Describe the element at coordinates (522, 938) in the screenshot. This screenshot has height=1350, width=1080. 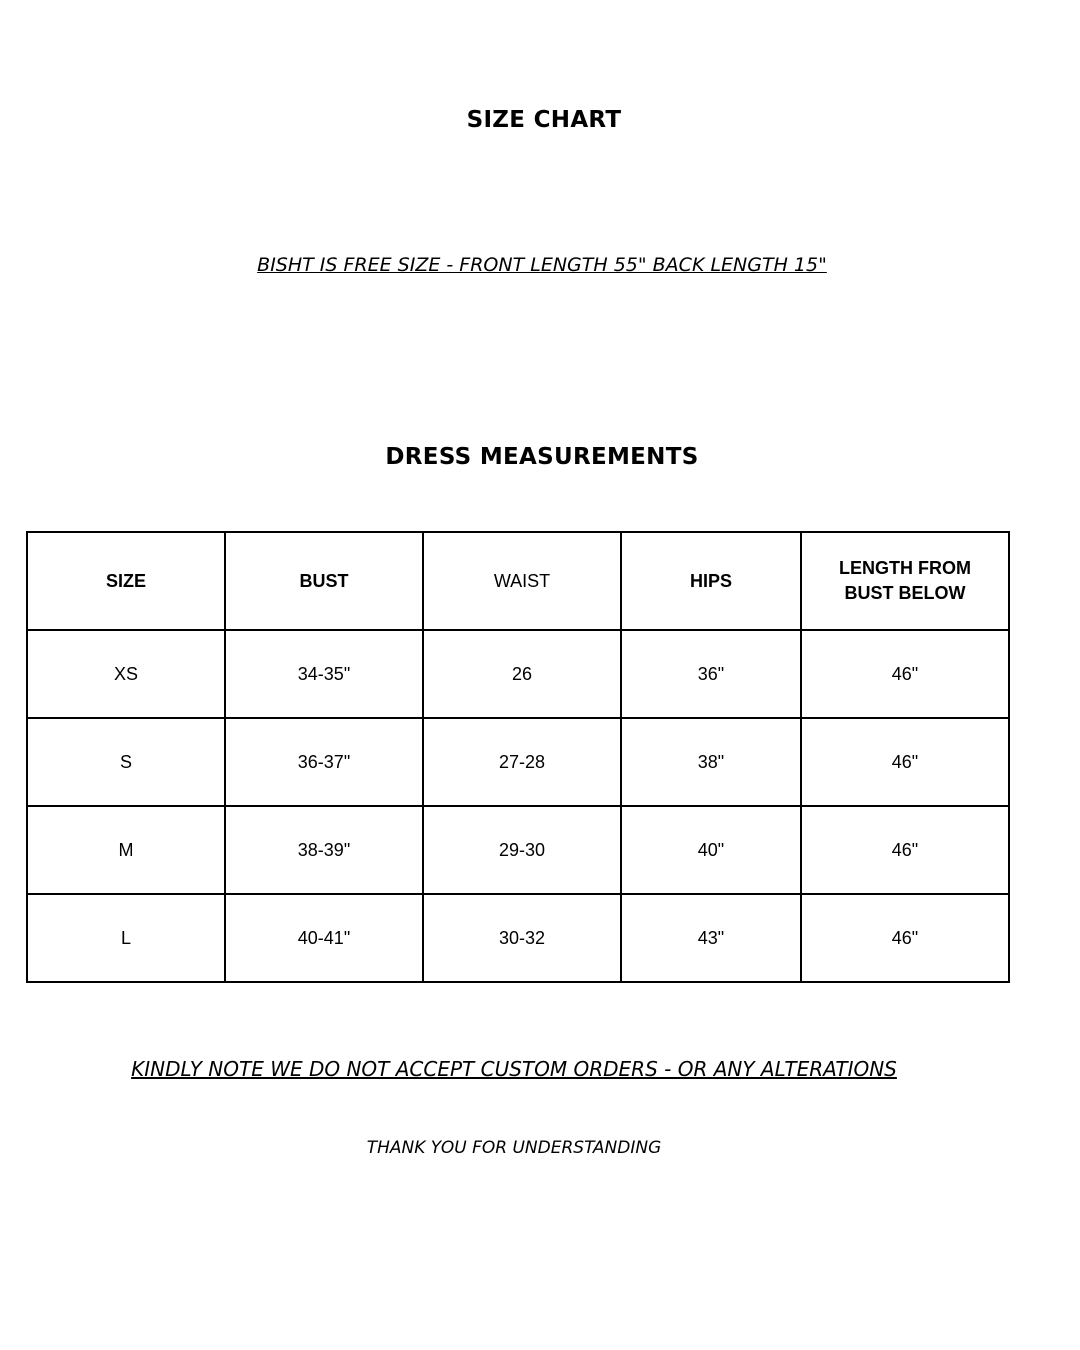
I see `cell-waist: 30-32` at that location.